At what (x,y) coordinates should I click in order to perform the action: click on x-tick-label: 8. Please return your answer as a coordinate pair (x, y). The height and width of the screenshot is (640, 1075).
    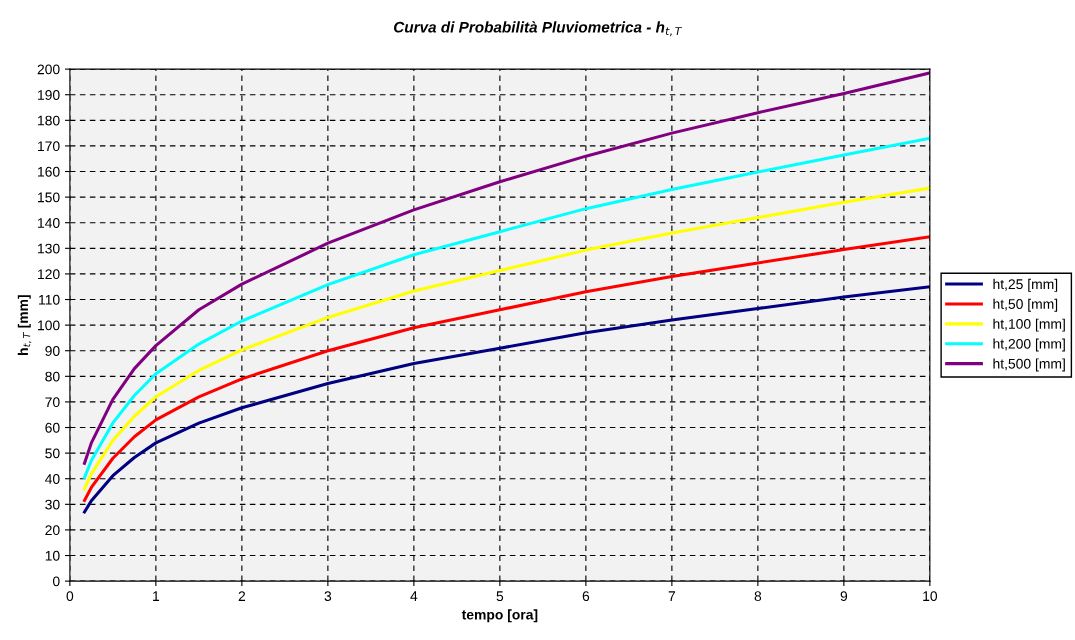
    Looking at the image, I should click on (758, 596).